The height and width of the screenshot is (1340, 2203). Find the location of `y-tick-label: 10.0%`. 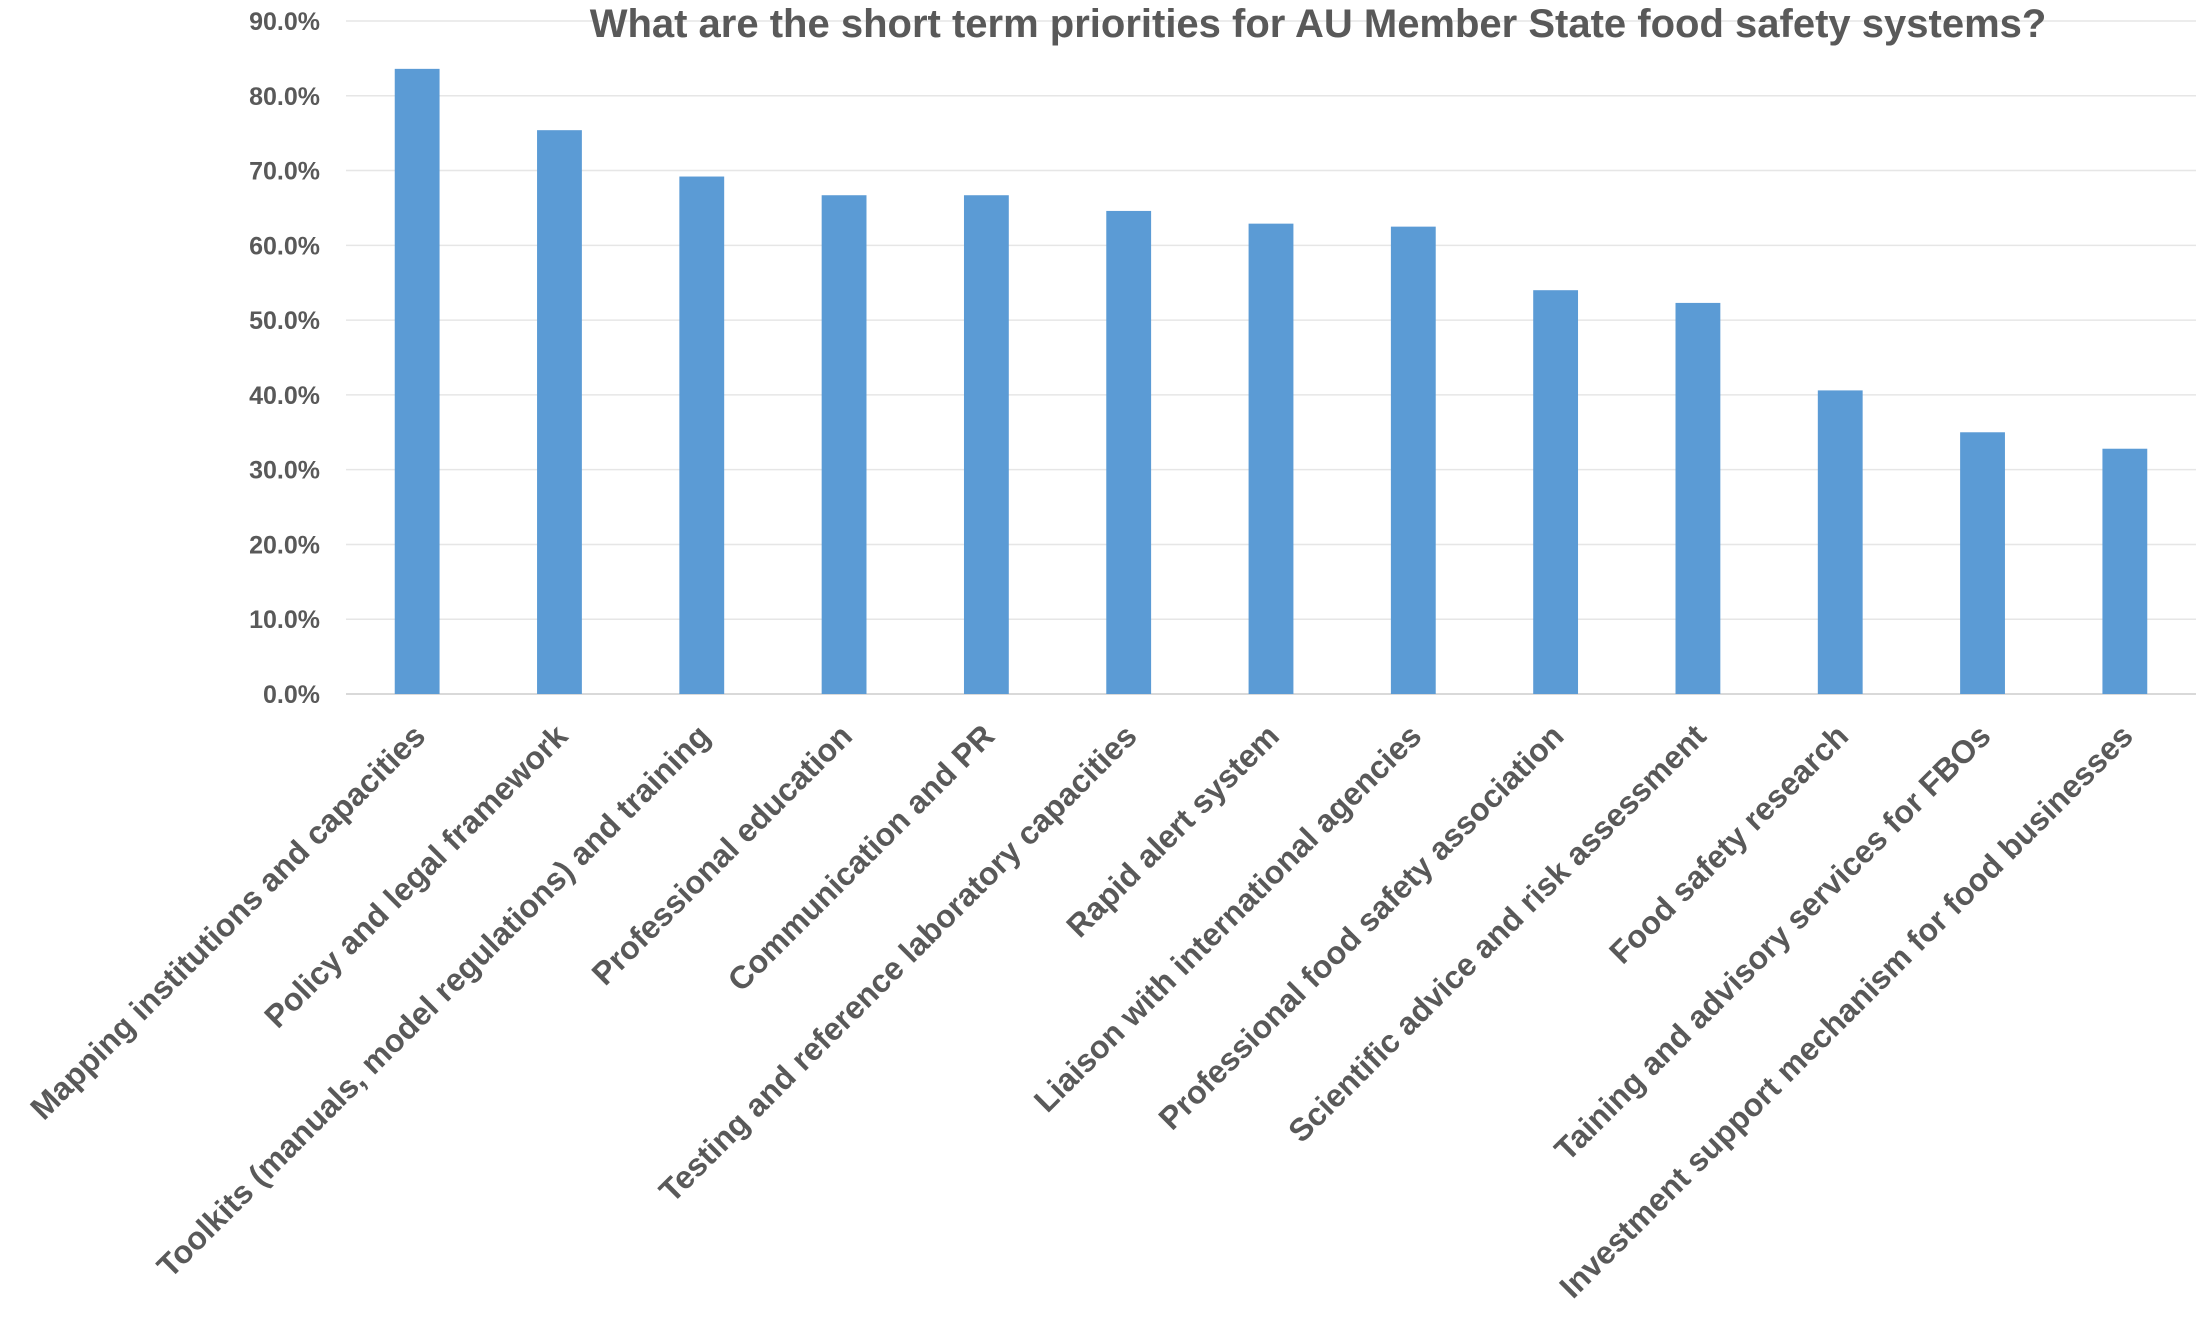

y-tick-label: 10.0% is located at coordinates (284, 620).